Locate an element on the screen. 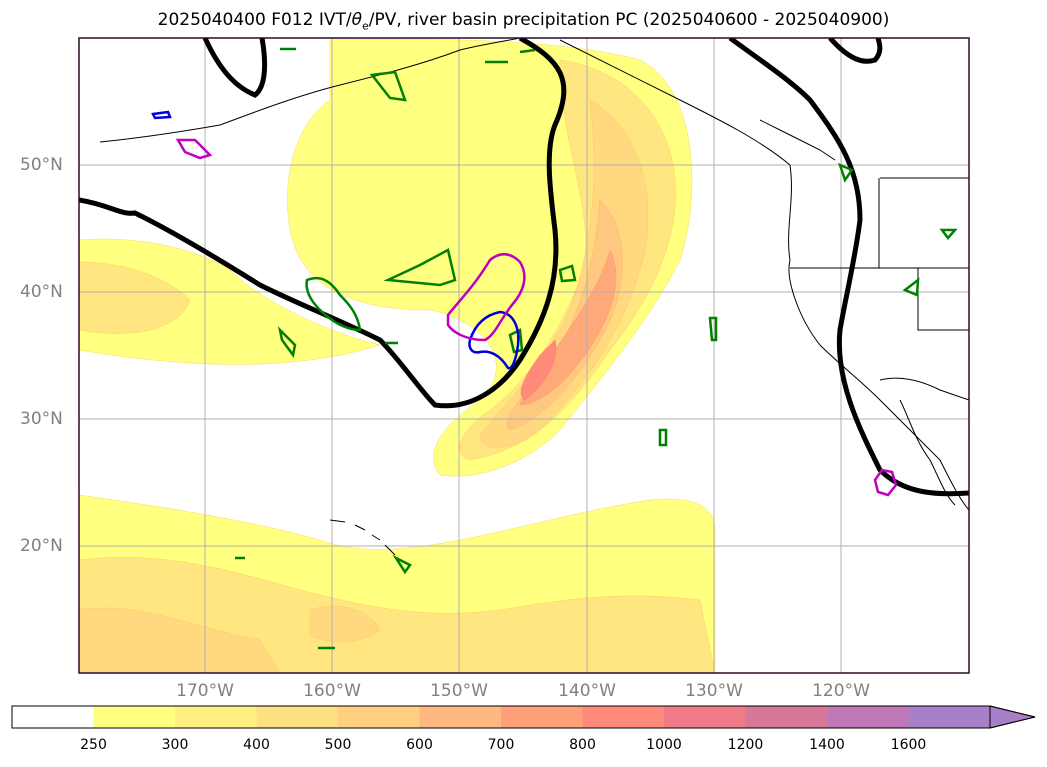 This screenshot has width=1047, height=767. colorbar-tick-label: 1000 is located at coordinates (664, 745).